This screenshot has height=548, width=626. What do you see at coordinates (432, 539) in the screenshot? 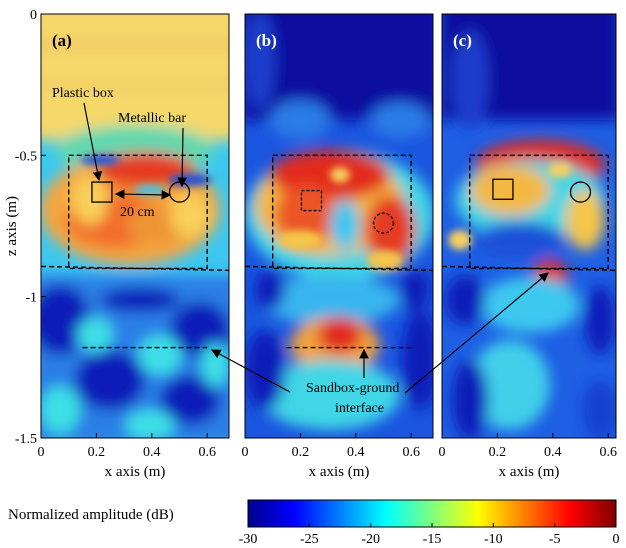
I see `colorbar-tick-label: -15` at bounding box center [432, 539].